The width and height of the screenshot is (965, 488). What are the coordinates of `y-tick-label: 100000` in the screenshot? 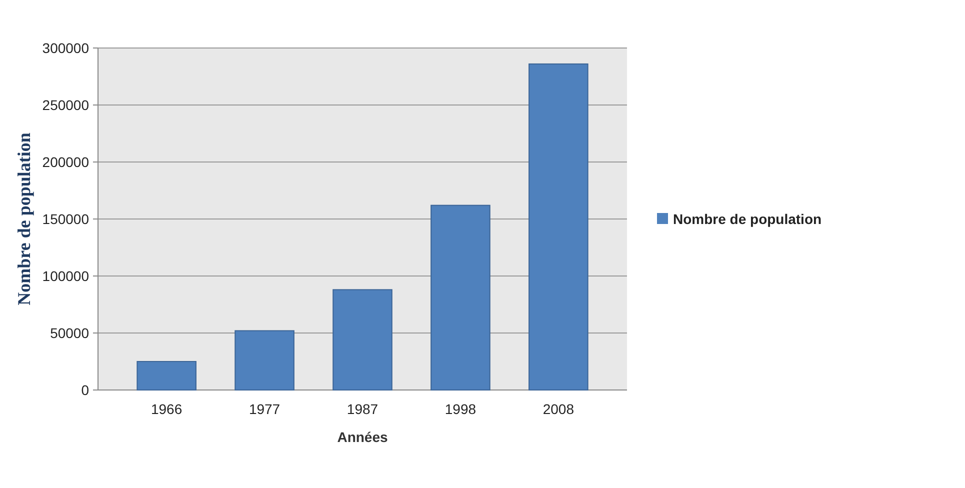 It's located at (66, 276).